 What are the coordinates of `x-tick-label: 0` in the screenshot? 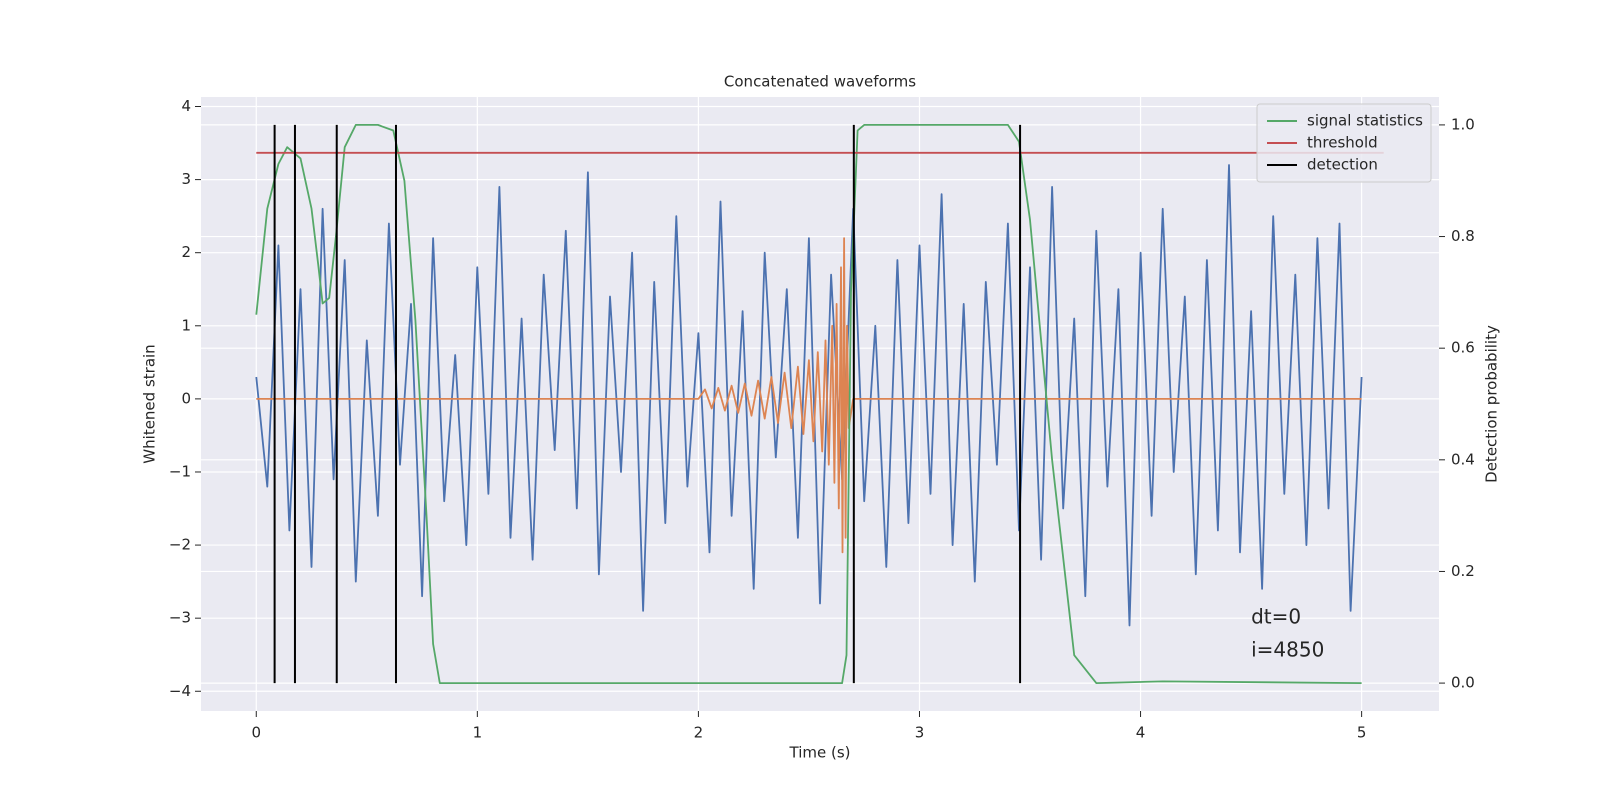 It's located at (256, 733).